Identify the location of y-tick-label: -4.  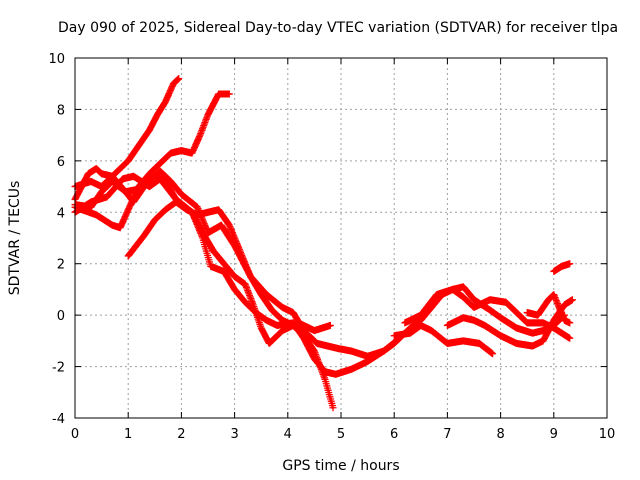
(58, 419).